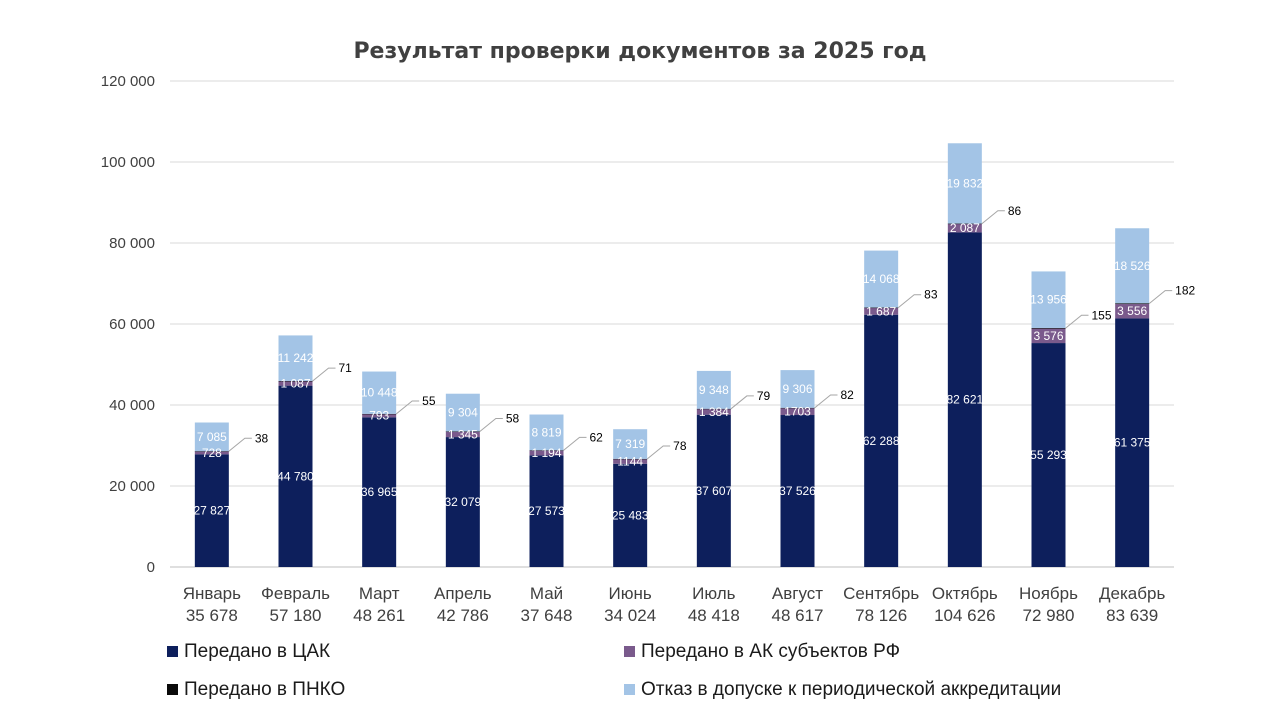  Describe the element at coordinates (881, 615) in the screenshot. I see `x-category-total: 78 126` at that location.